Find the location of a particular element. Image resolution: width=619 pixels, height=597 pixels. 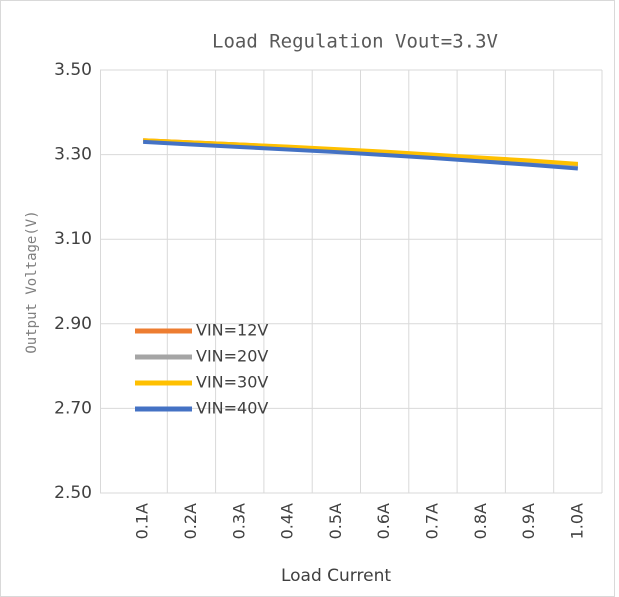

y-tick-label: 3.10 is located at coordinates (73, 239).